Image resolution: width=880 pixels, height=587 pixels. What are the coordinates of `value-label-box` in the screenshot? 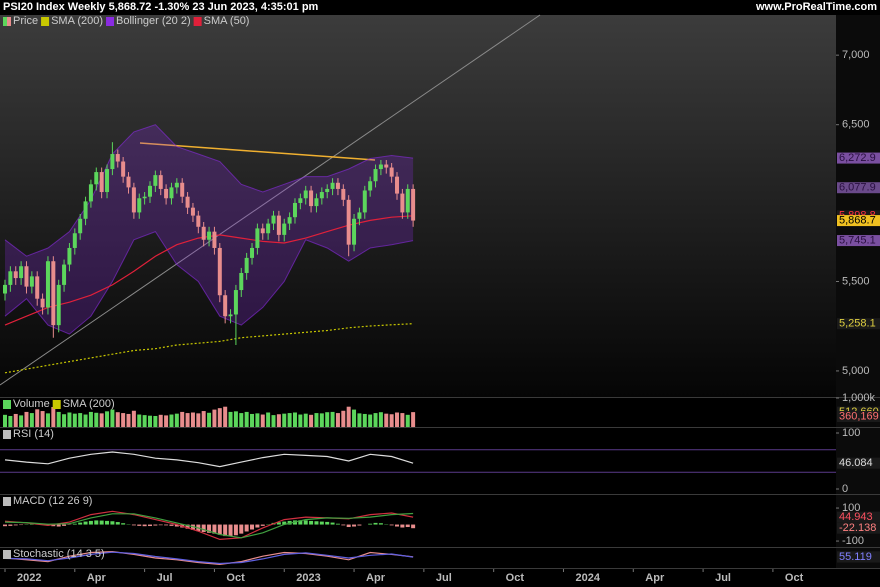 It's located at (858, 241).